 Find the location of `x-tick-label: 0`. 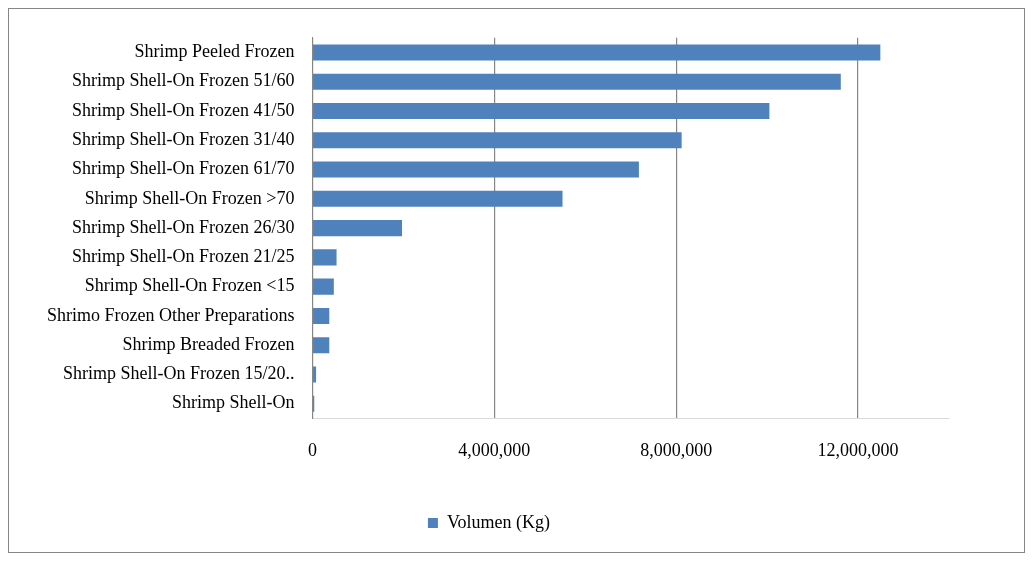

x-tick-label: 0 is located at coordinates (312, 449).